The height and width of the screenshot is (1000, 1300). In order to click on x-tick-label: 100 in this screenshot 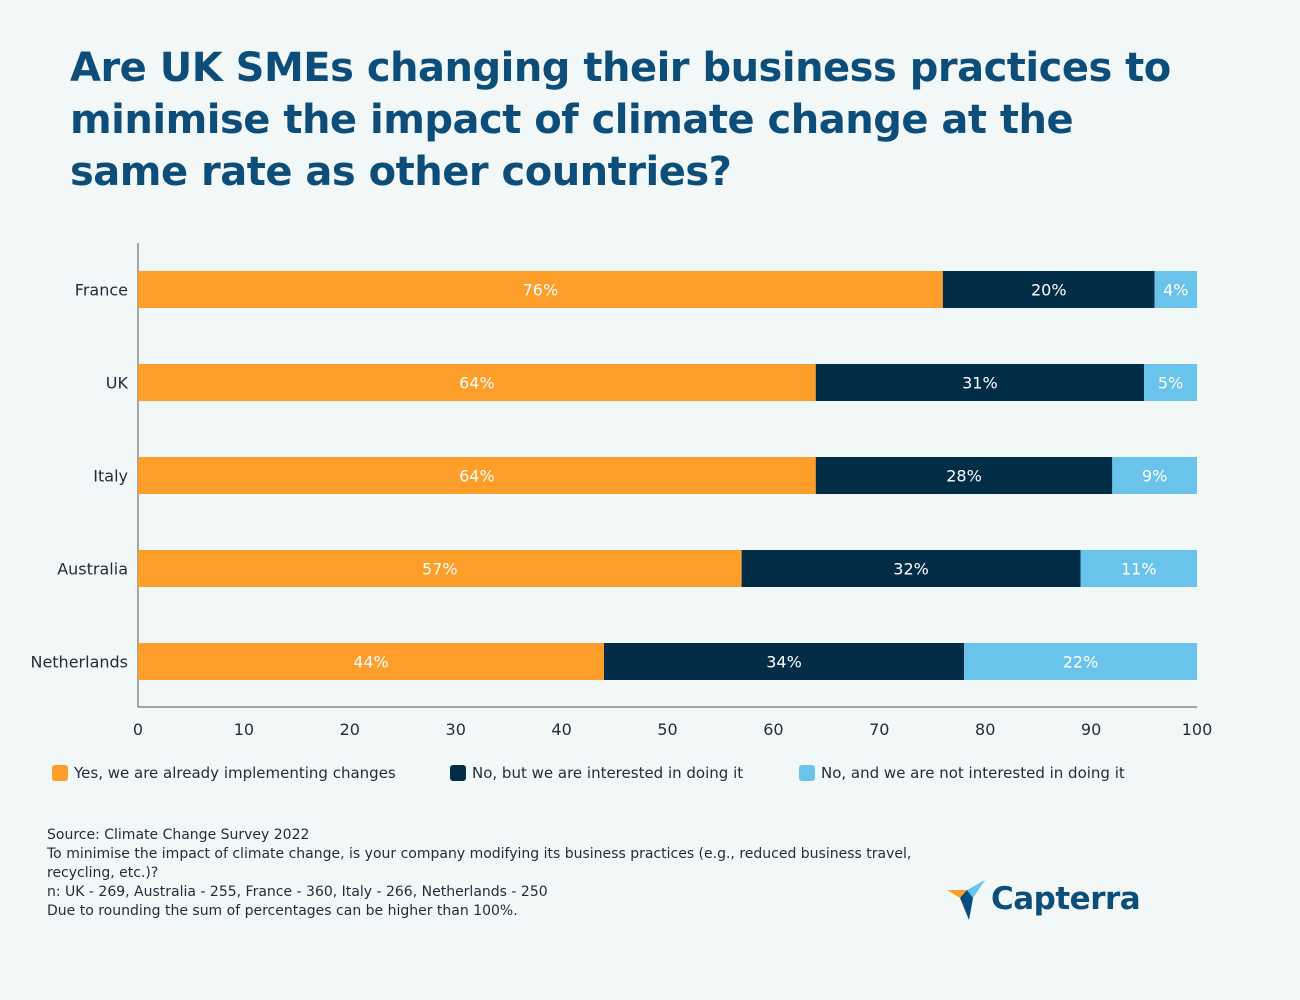, I will do `click(1197, 729)`.